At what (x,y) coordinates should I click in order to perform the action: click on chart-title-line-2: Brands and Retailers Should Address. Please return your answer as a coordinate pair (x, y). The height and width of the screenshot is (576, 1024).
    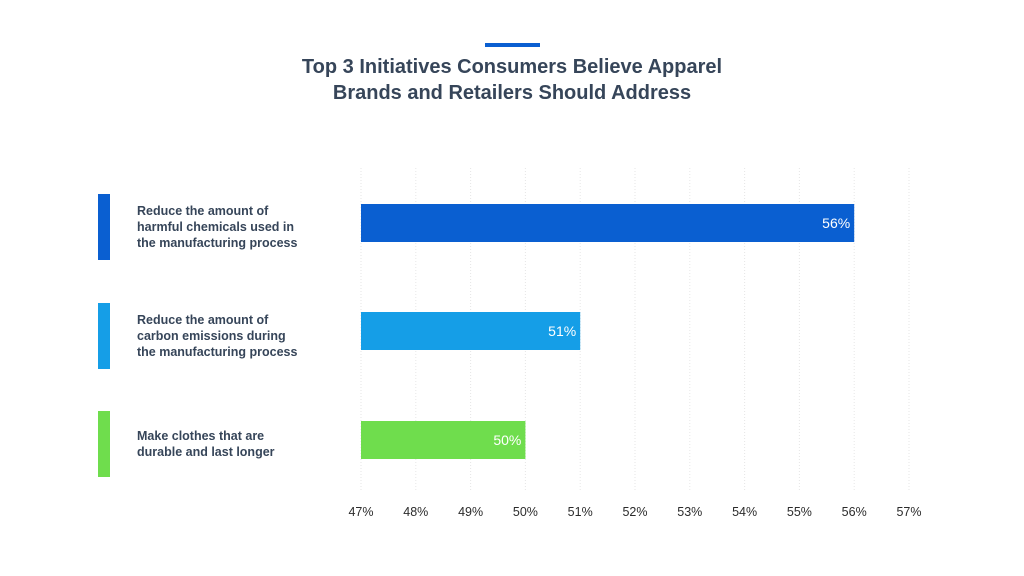
    Looking at the image, I should click on (512, 93).